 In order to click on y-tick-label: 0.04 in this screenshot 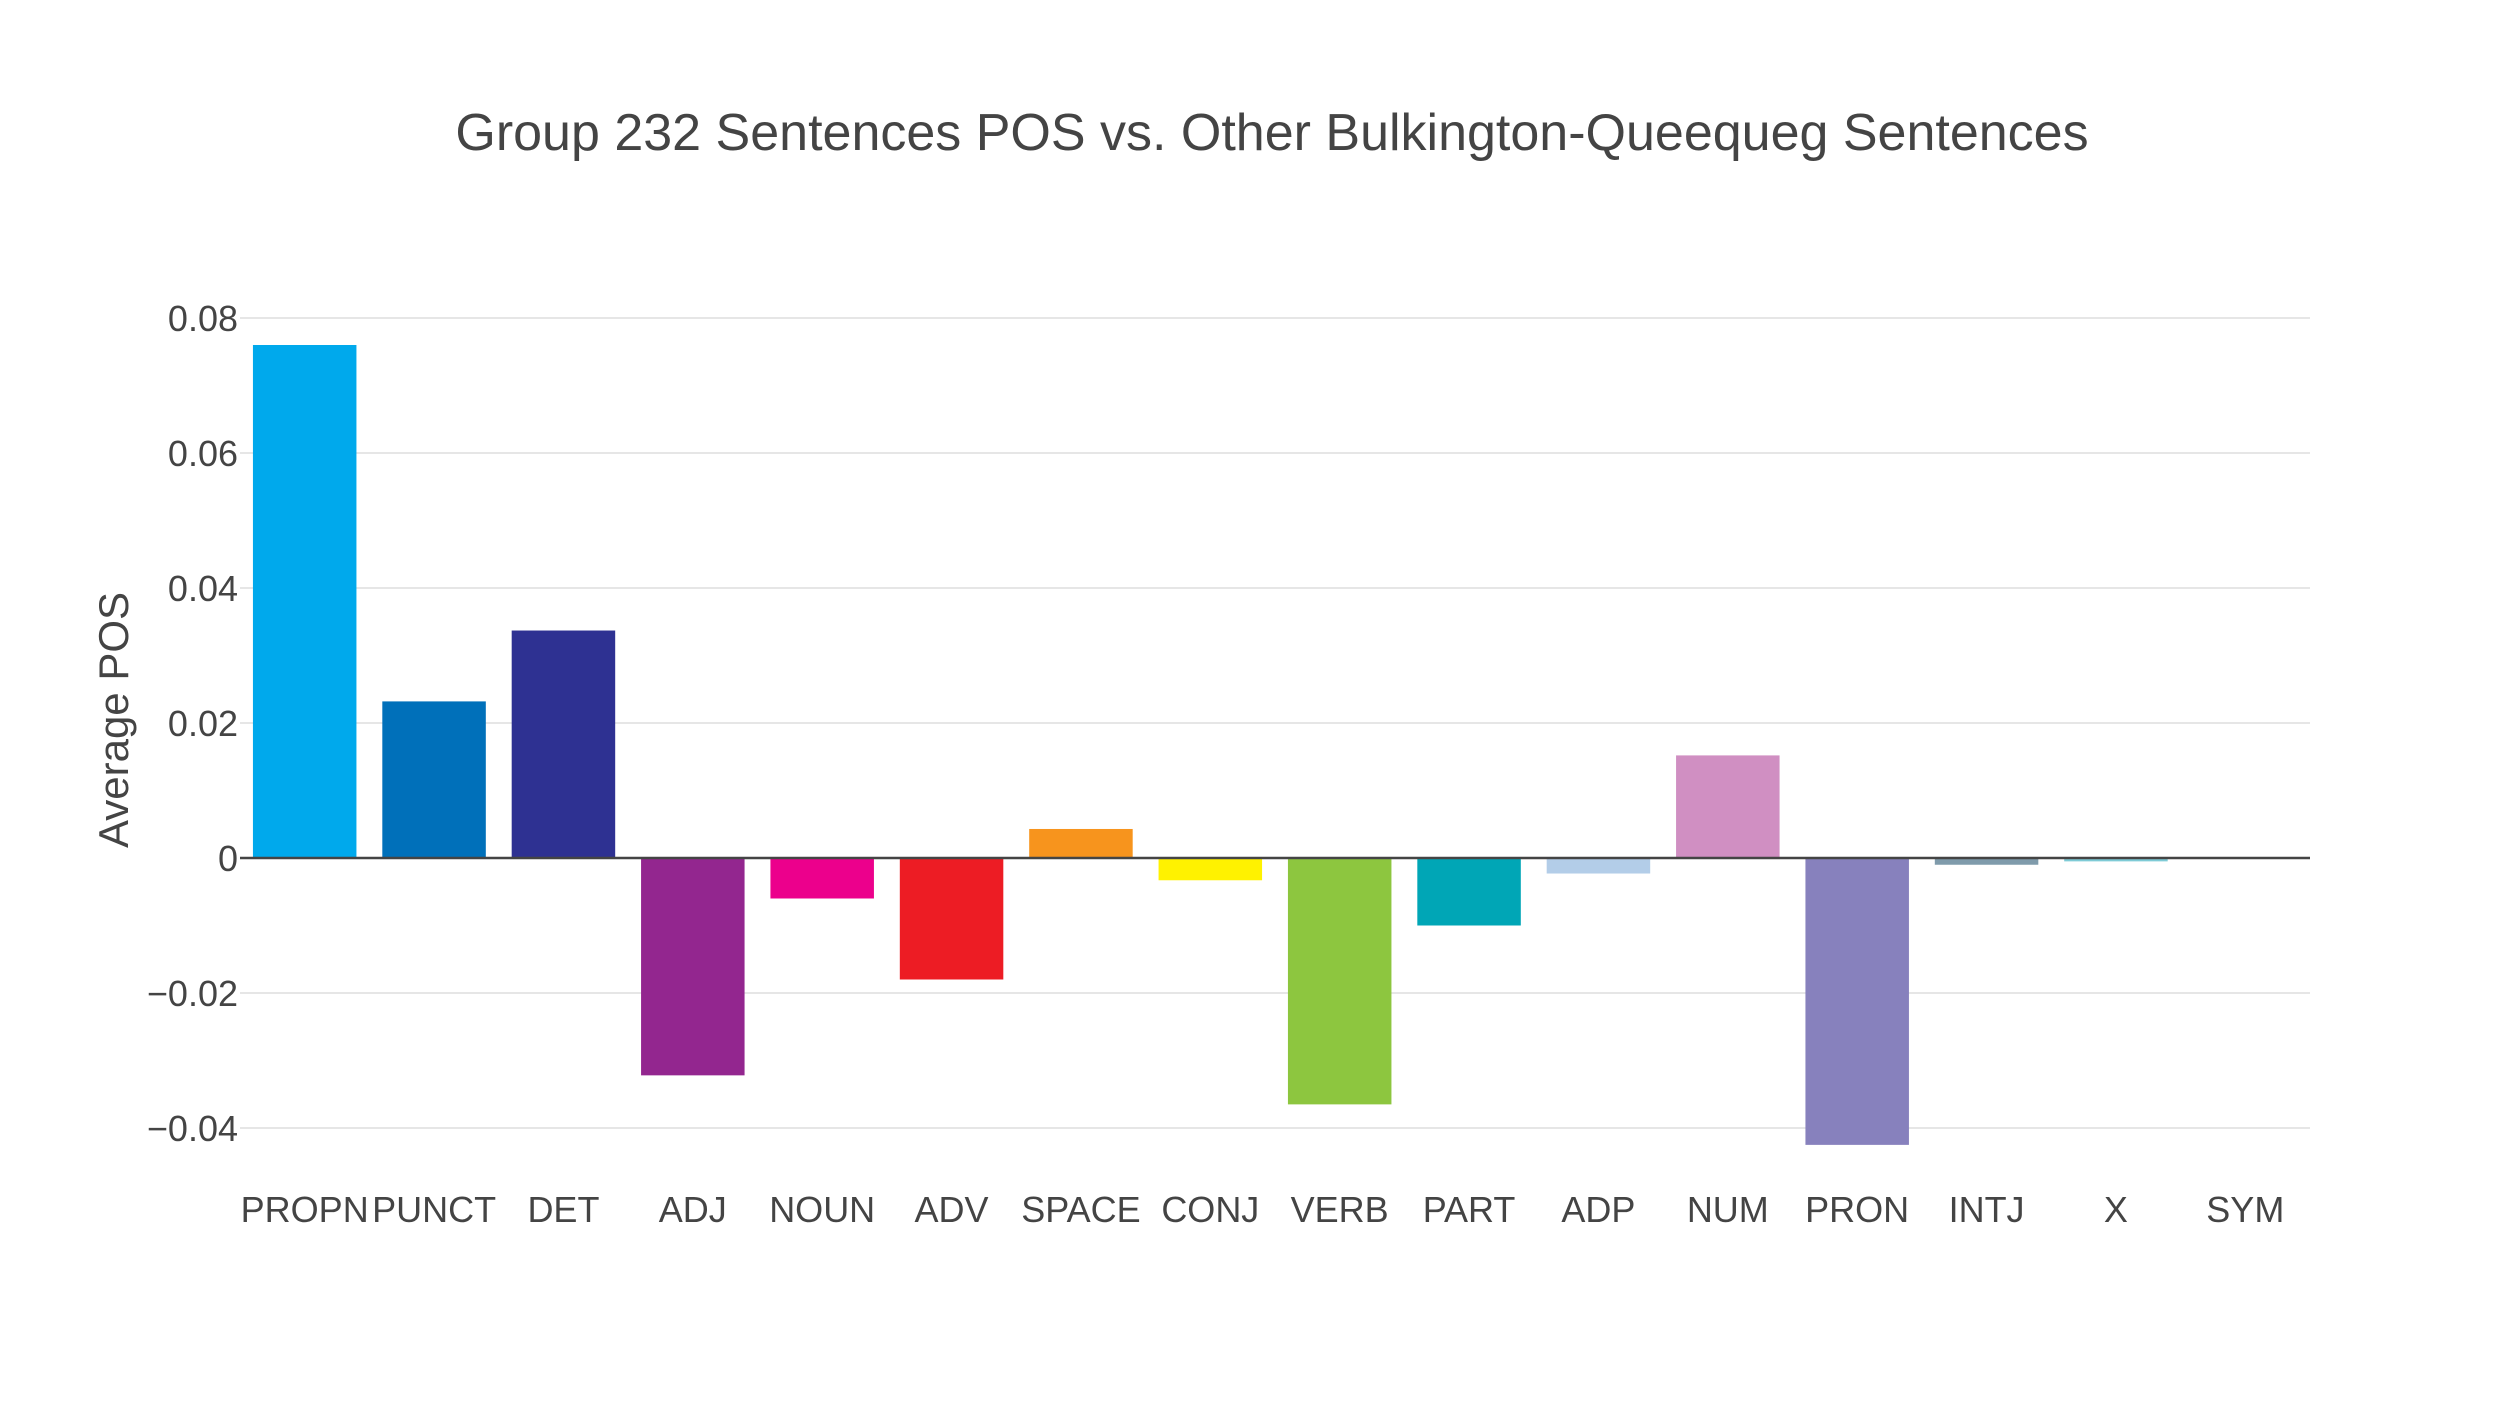, I will do `click(203, 588)`.